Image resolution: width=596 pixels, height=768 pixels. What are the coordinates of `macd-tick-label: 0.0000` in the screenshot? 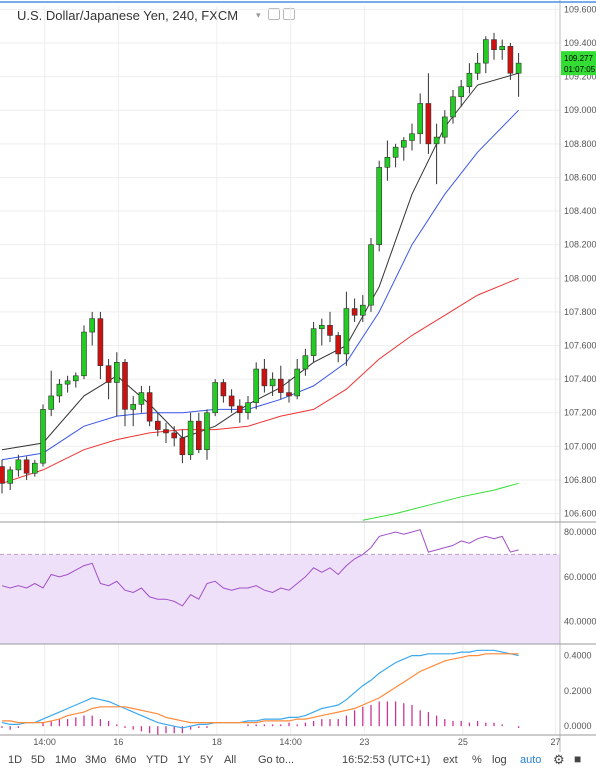 It's located at (578, 726).